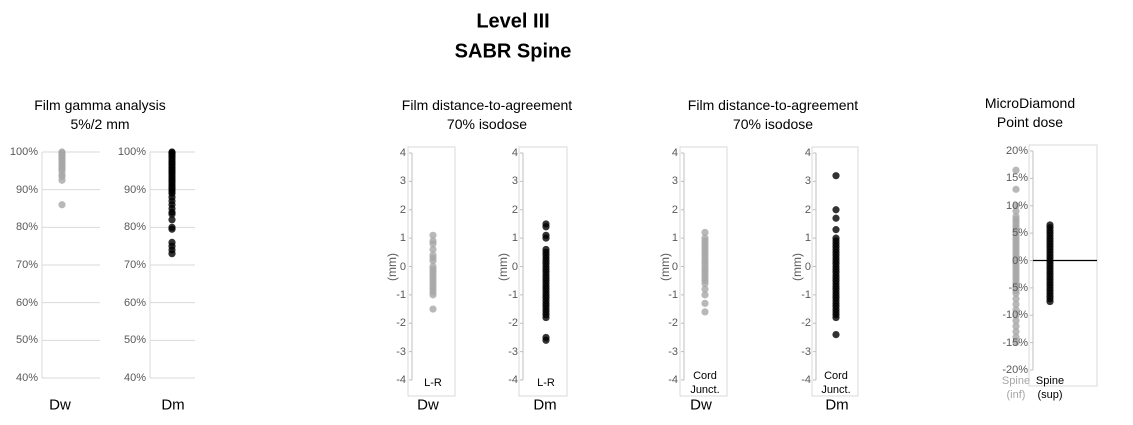 This screenshot has height=425, width=1133. I want to click on y-tick-label: 1, so click(674, 238).